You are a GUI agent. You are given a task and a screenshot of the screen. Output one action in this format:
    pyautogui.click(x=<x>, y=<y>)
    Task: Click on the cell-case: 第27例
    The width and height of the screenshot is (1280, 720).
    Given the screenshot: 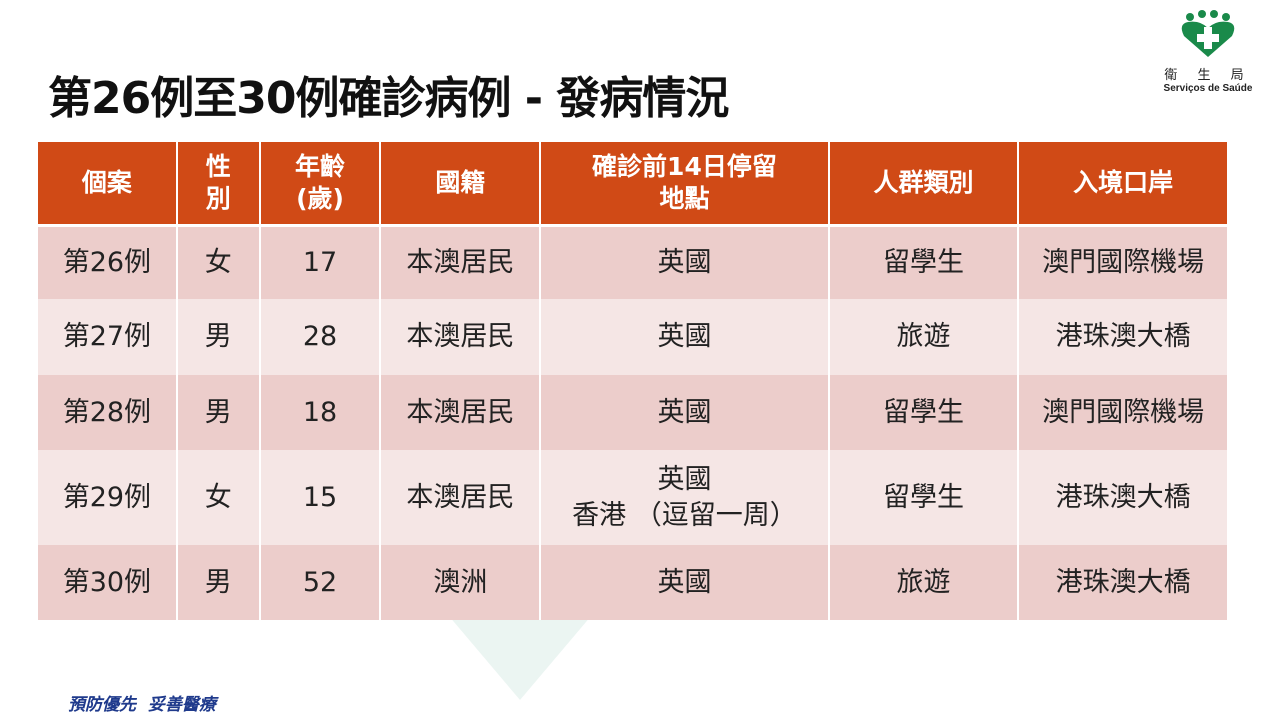 What is the action you would take?
    pyautogui.click(x=107, y=337)
    